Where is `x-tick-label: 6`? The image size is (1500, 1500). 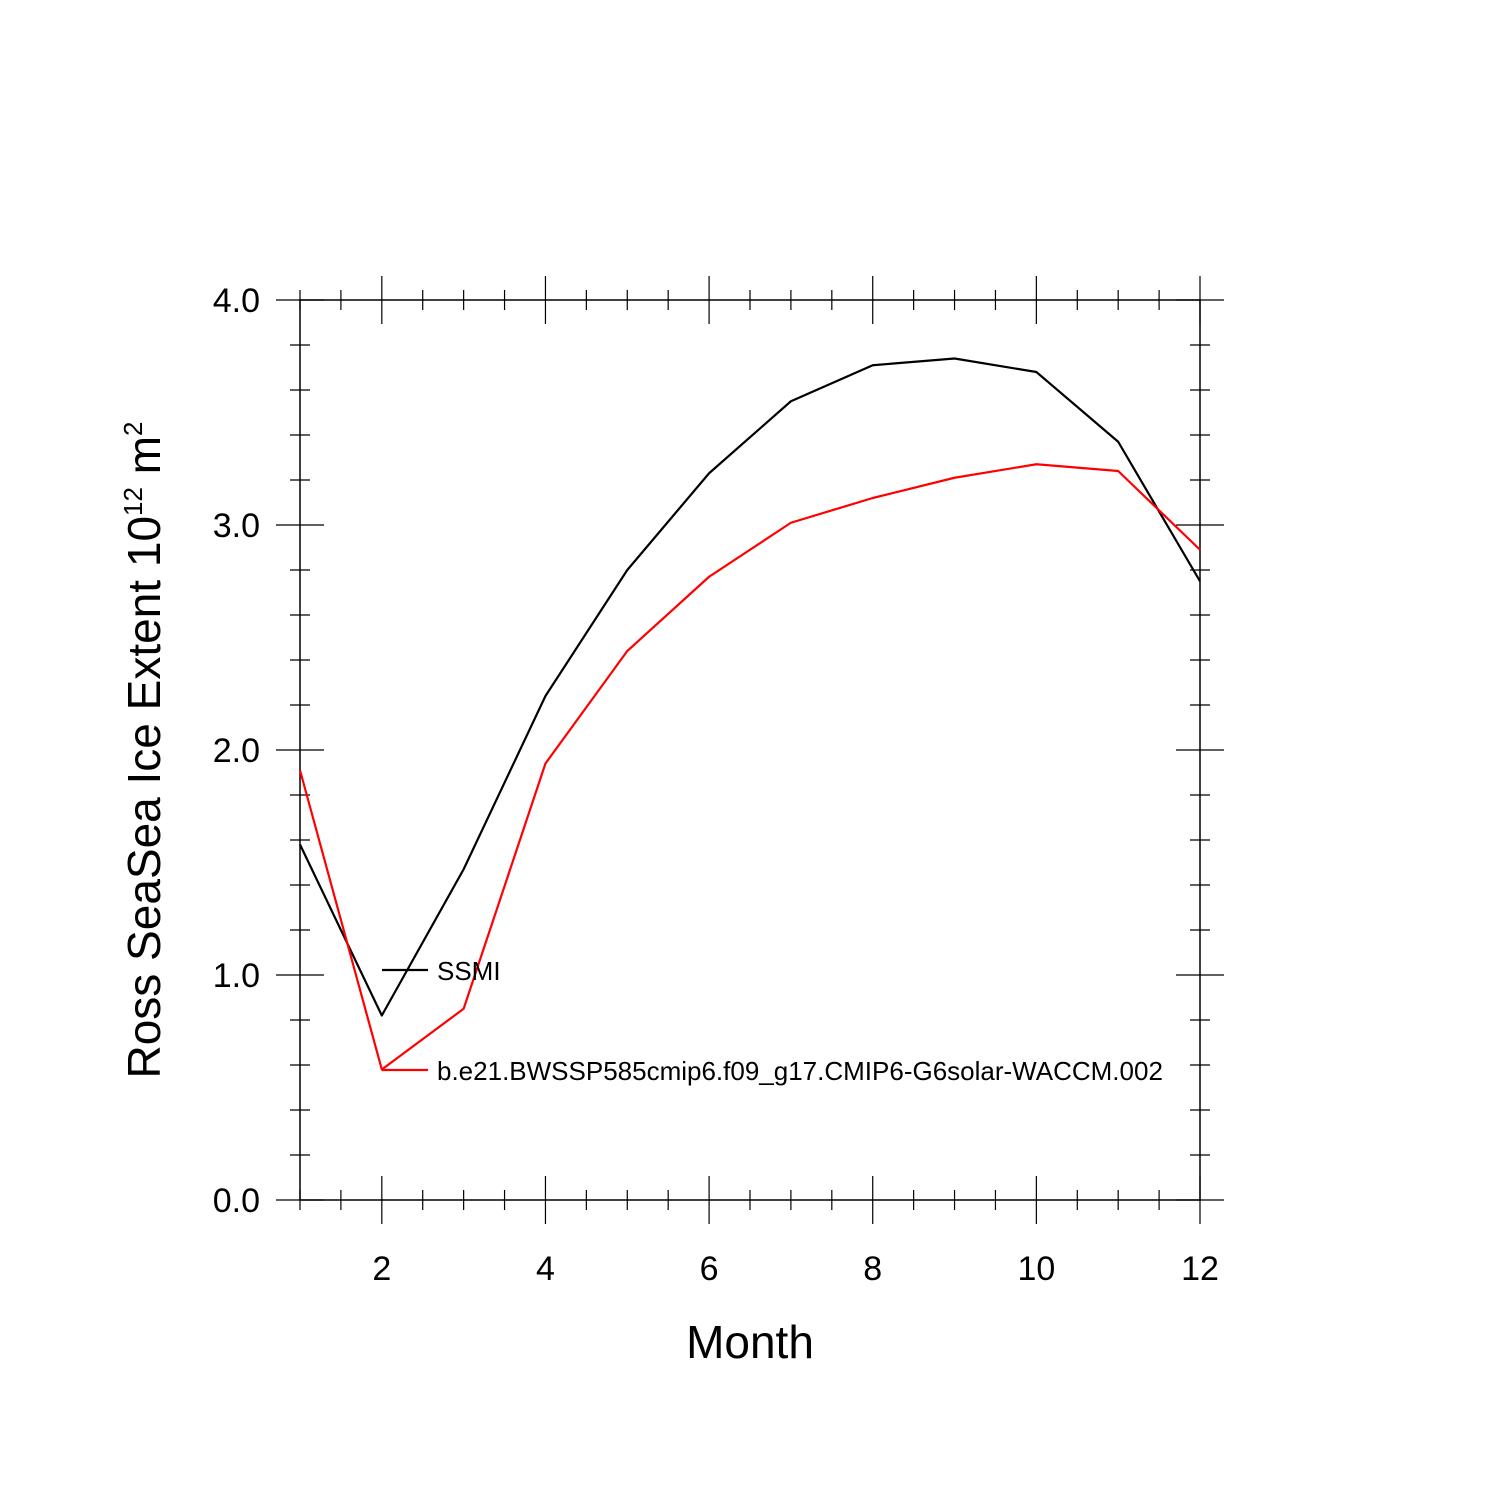 x-tick-label: 6 is located at coordinates (709, 1269).